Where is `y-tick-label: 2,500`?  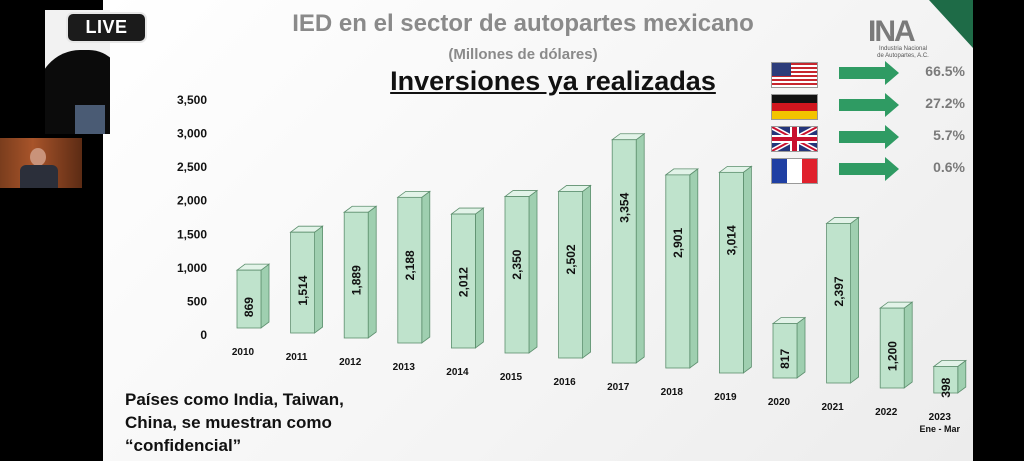 y-tick-label: 2,500 is located at coordinates (192, 167).